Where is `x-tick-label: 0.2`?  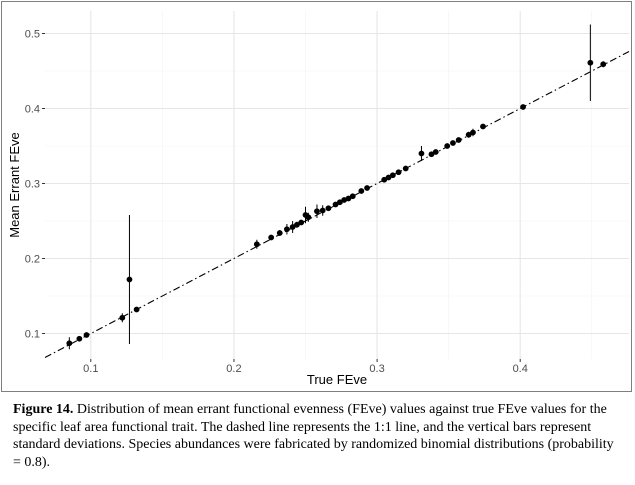 x-tick-label: 0.2 is located at coordinates (233, 369).